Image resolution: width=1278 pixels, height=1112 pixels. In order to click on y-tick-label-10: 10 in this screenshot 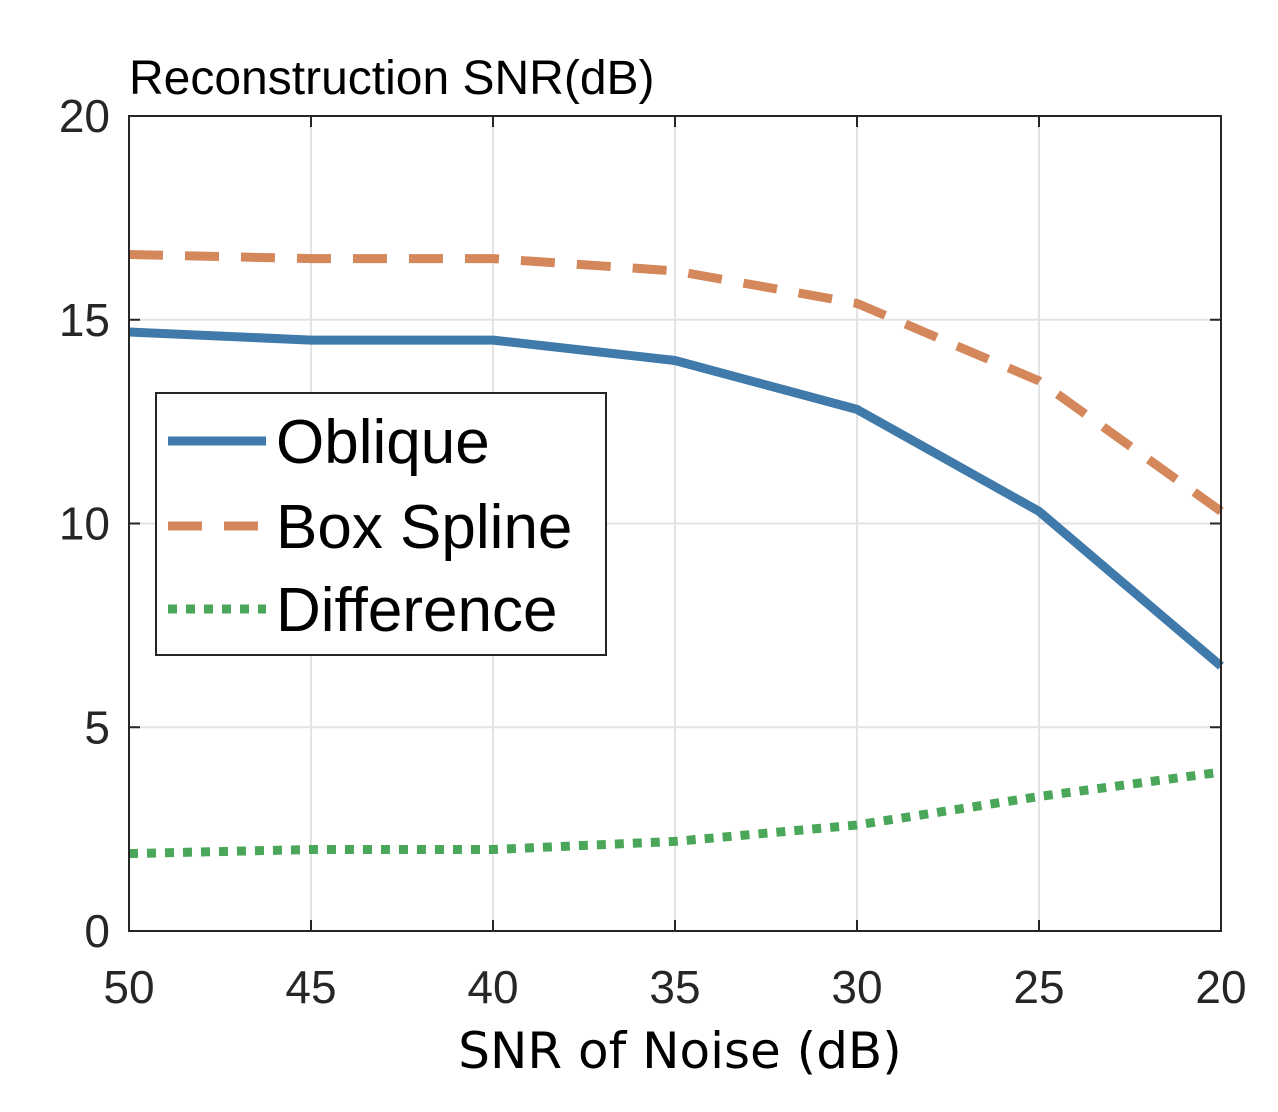, I will do `click(84, 524)`.